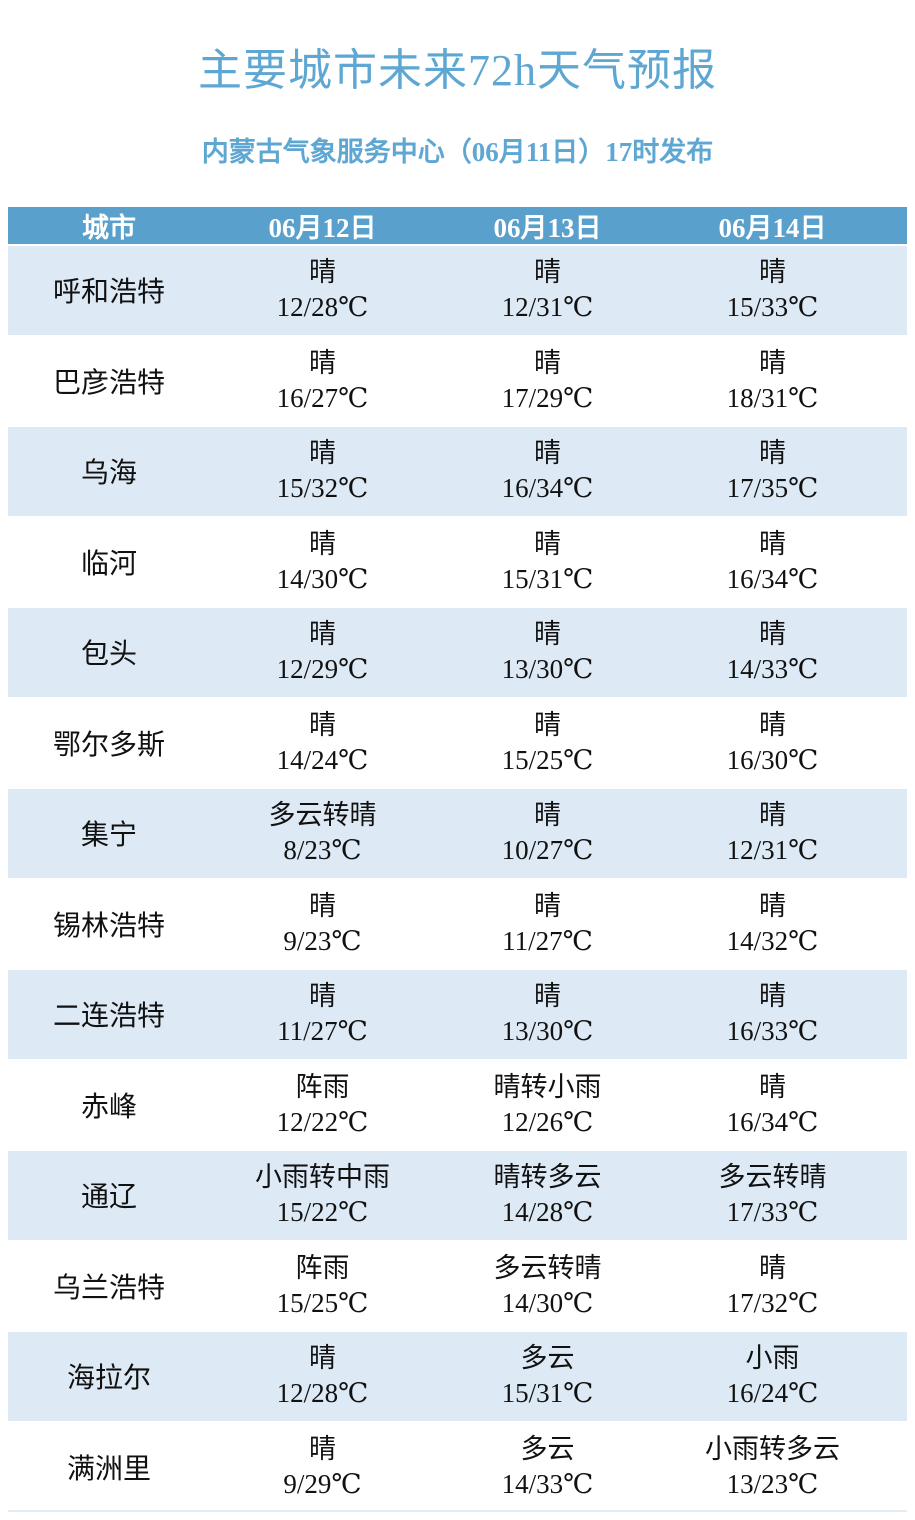 This screenshot has width=915, height=1520. I want to click on weather-text: 多云, so click(547, 1448).